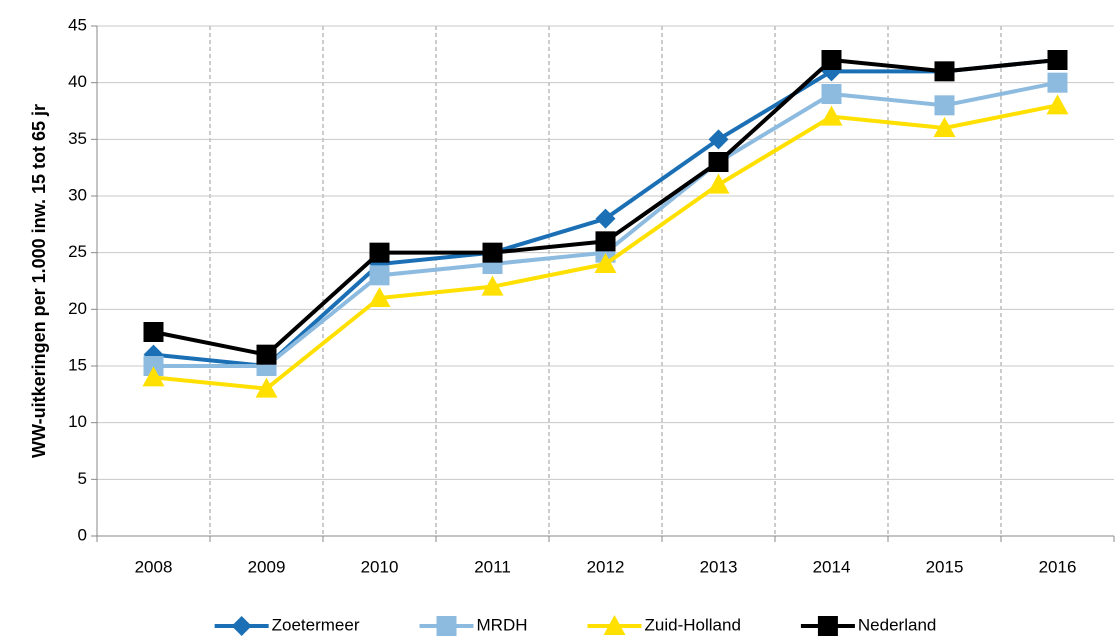 The image size is (1119, 637). What do you see at coordinates (719, 566) in the screenshot?
I see `x-tick-label: 2013` at bounding box center [719, 566].